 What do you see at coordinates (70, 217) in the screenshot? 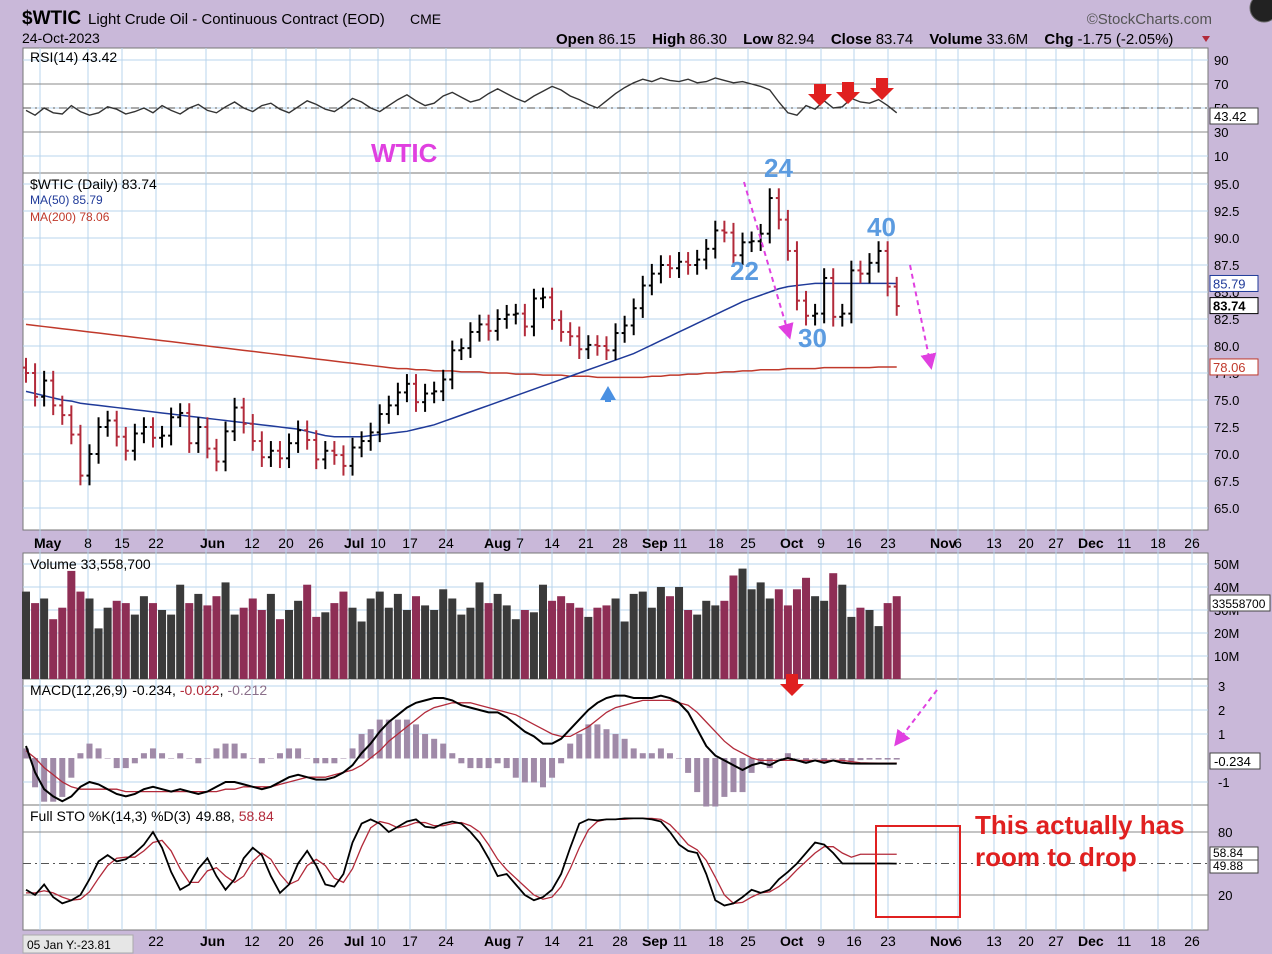
I see `legend-ma200: MA(200) 78.06` at bounding box center [70, 217].